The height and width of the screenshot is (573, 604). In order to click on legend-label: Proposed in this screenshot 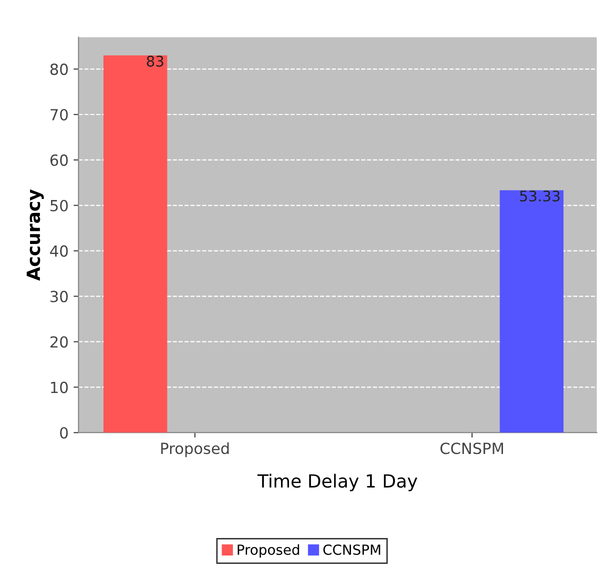, I will do `click(269, 551)`.